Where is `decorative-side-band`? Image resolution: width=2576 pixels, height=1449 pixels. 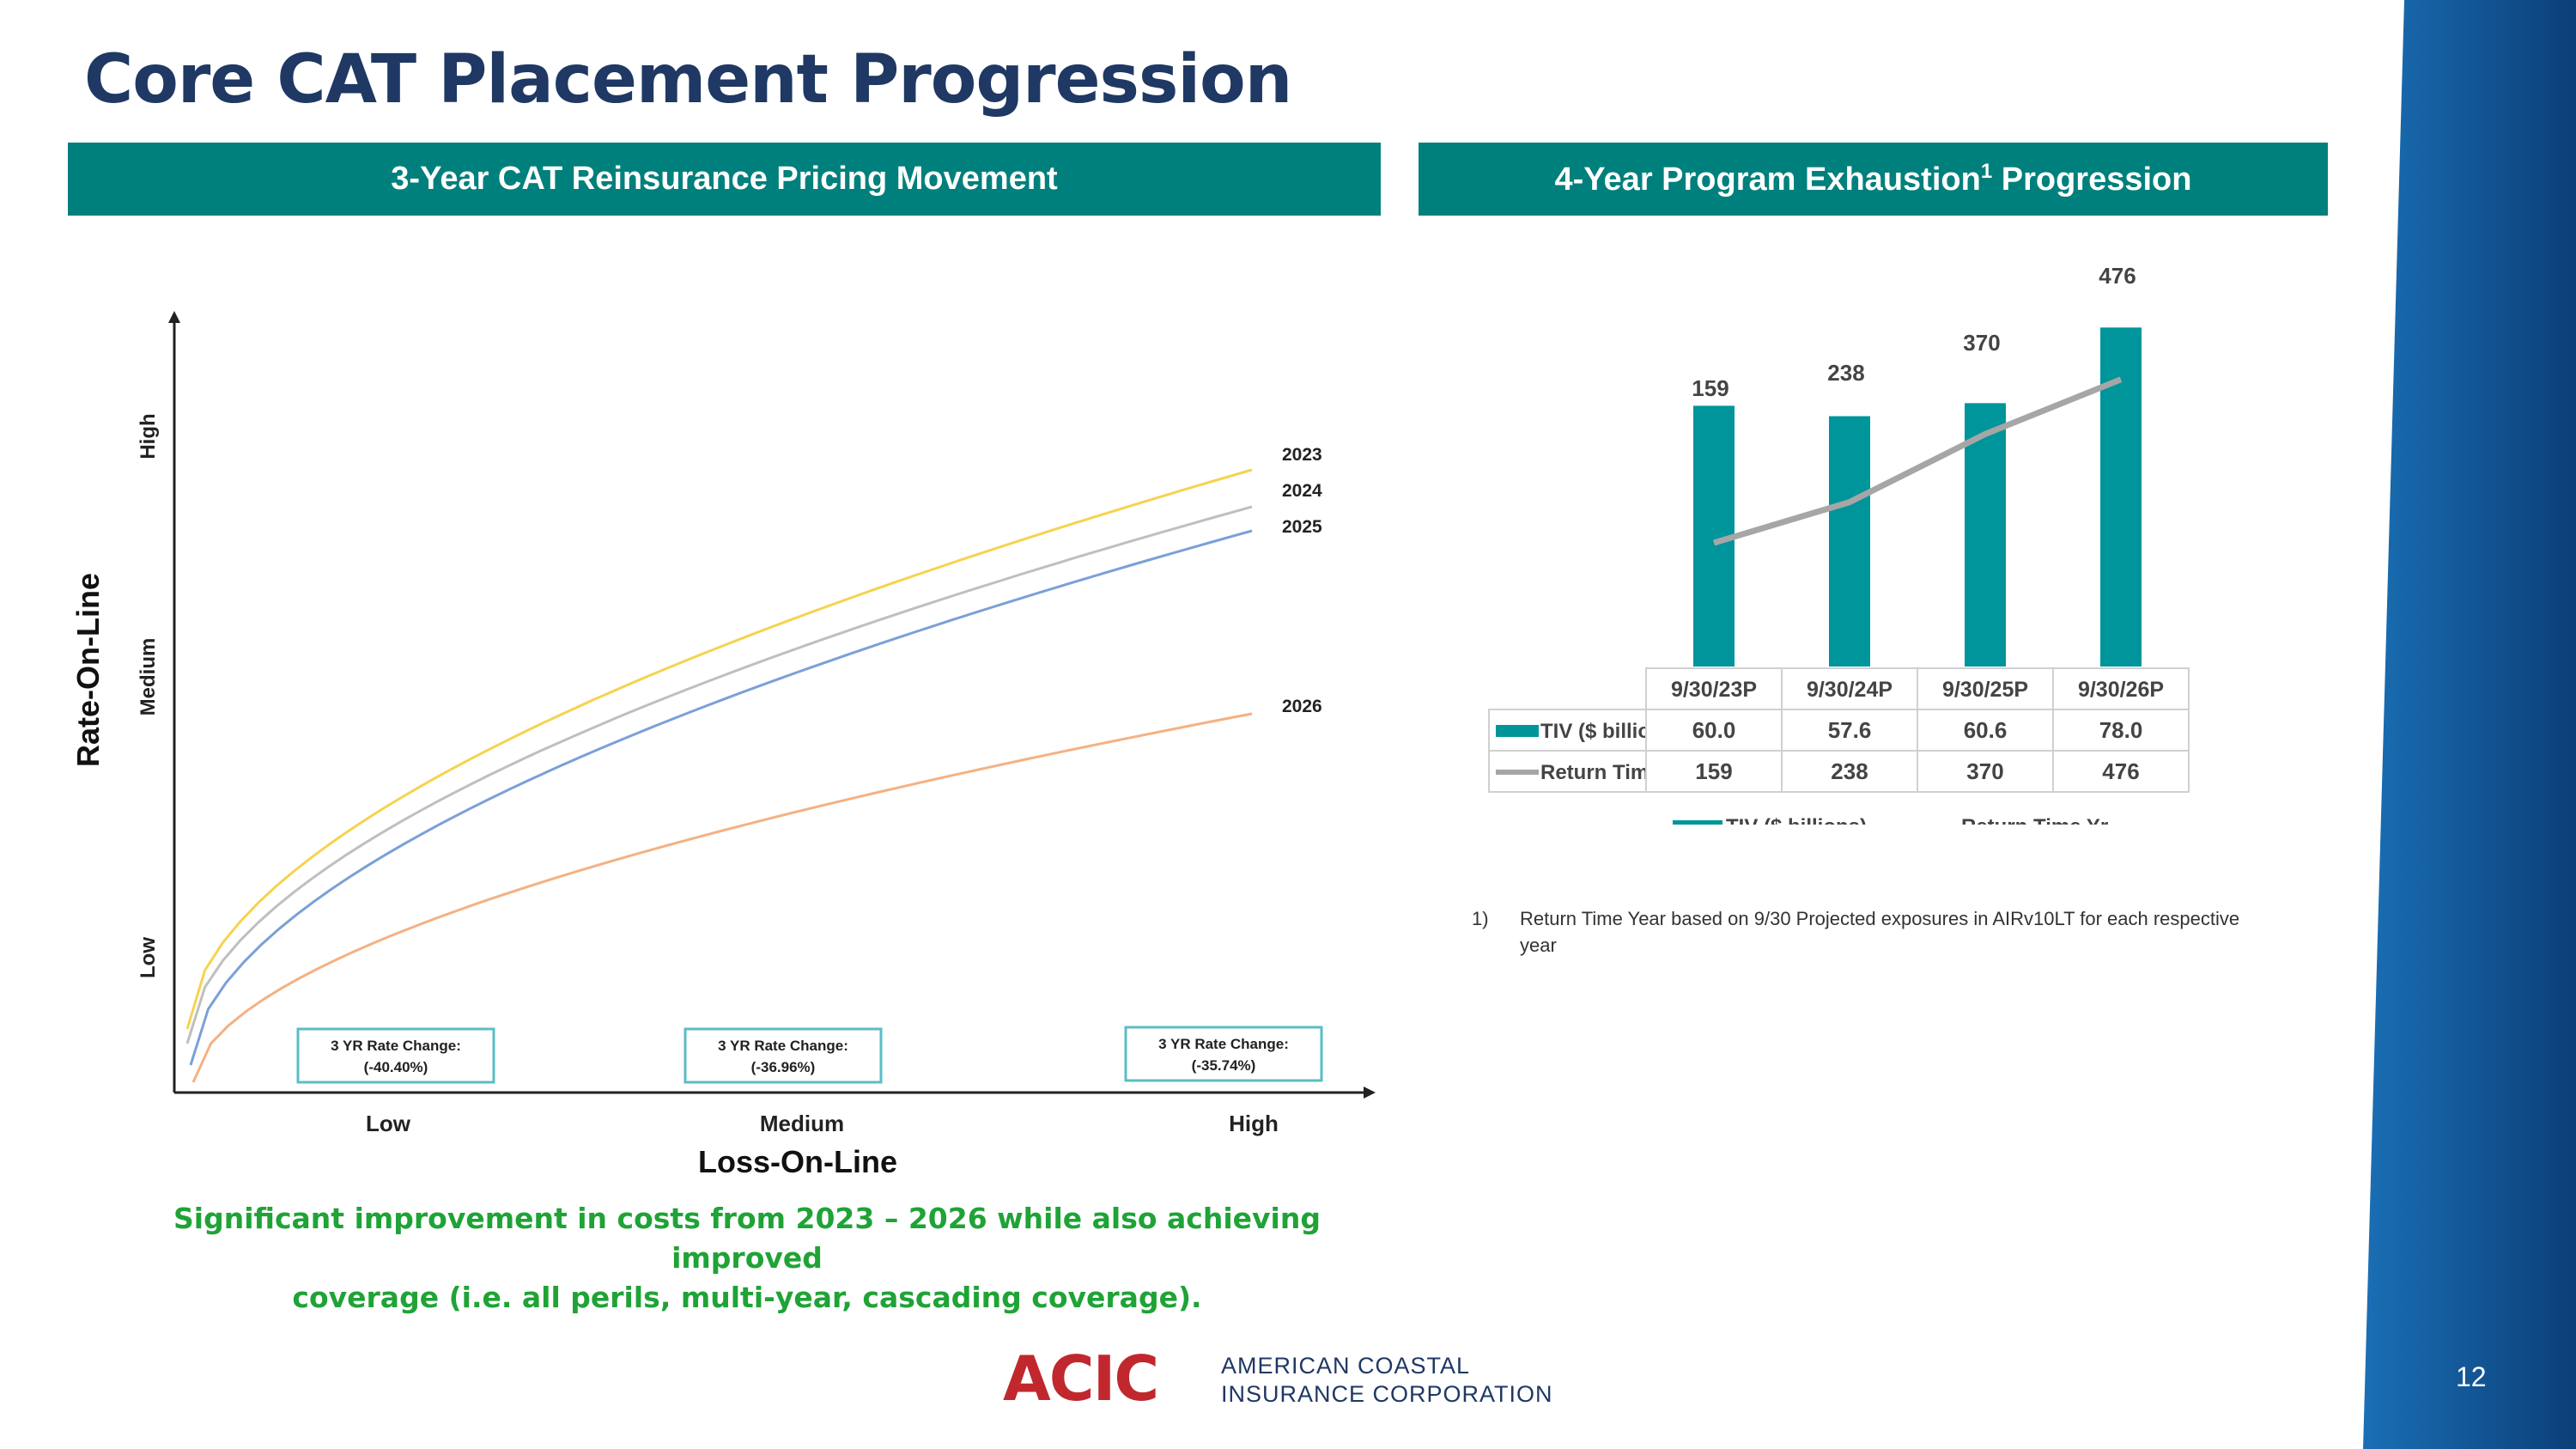
decorative-side-band is located at coordinates (2470, 724).